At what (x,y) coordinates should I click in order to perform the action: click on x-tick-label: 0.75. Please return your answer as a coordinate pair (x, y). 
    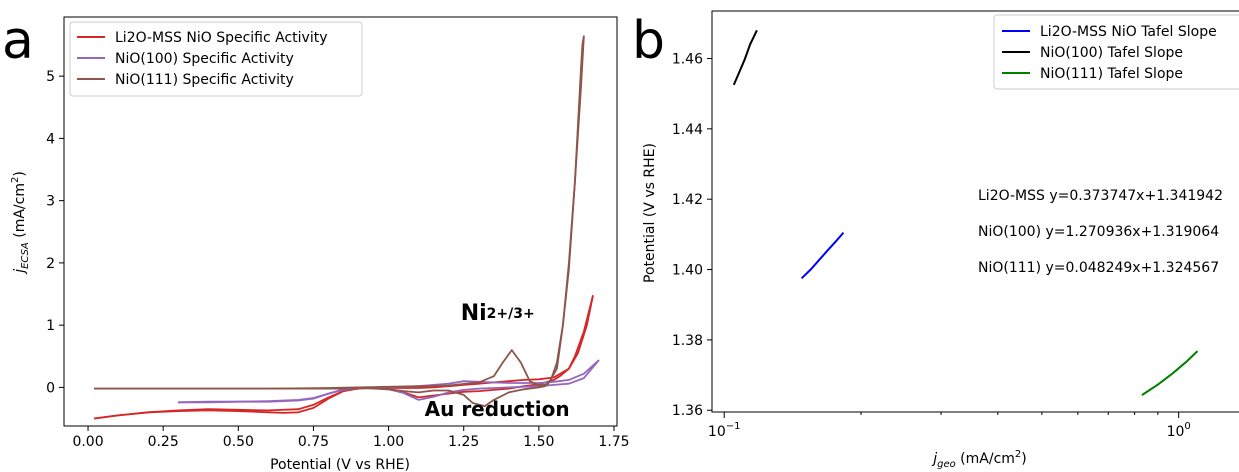
    Looking at the image, I should click on (313, 442).